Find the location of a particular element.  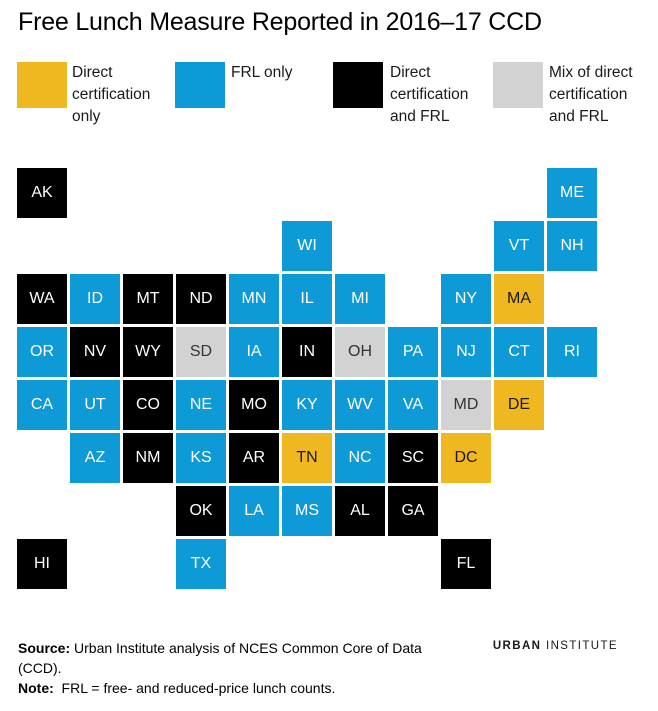

state-tile-ut: UT is located at coordinates (95, 405).